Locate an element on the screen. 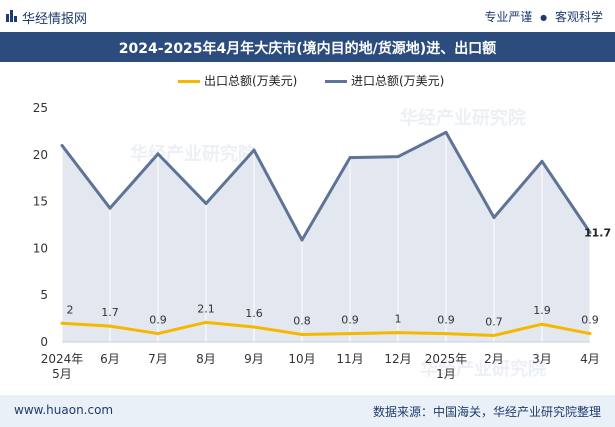  x-tick-label: 11月 is located at coordinates (349, 359).